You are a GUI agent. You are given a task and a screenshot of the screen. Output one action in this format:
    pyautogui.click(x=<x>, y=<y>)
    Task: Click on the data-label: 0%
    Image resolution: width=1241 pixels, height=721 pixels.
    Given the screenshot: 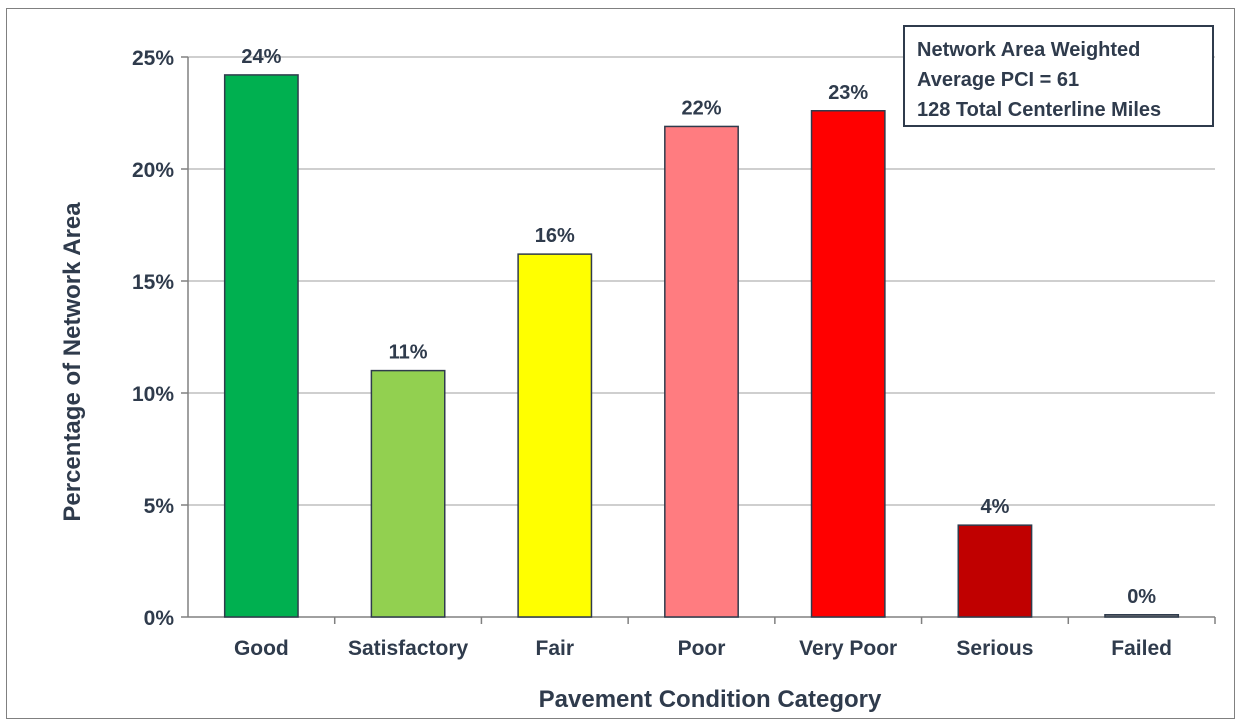 What is the action you would take?
    pyautogui.click(x=1141, y=597)
    